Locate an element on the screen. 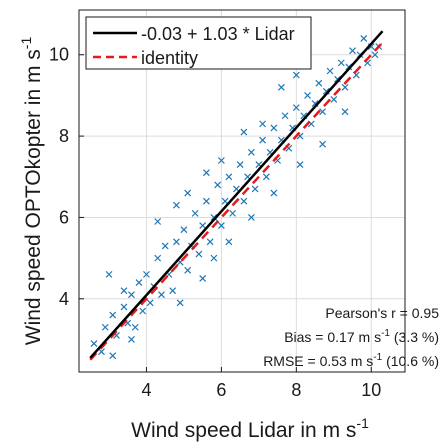  legend-identity-label: identity is located at coordinates (169, 58).